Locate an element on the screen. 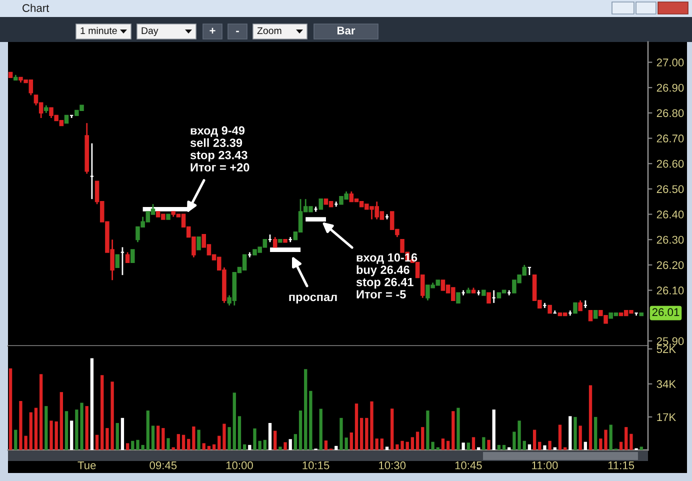  y-tick-label: 26.40 is located at coordinates (670, 214).